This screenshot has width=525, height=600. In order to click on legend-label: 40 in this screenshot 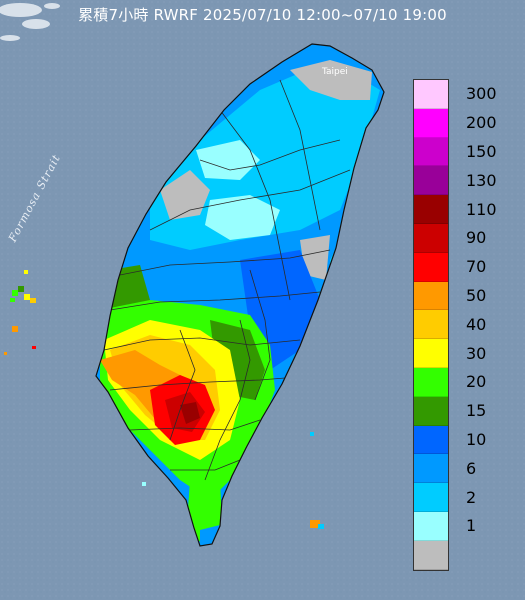, I will do `click(476, 324)`.